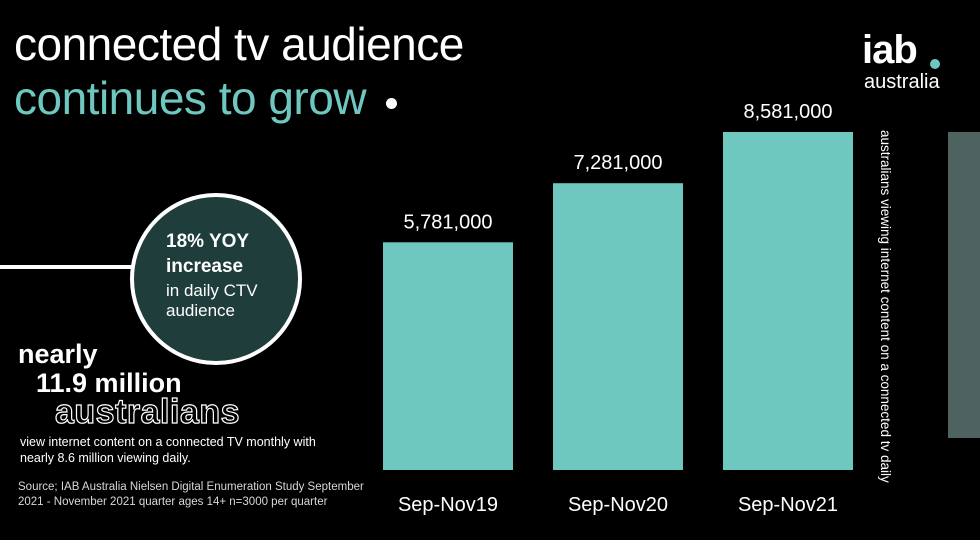 The image size is (980, 540). What do you see at coordinates (67, 267) in the screenshot?
I see `divider-line` at bounding box center [67, 267].